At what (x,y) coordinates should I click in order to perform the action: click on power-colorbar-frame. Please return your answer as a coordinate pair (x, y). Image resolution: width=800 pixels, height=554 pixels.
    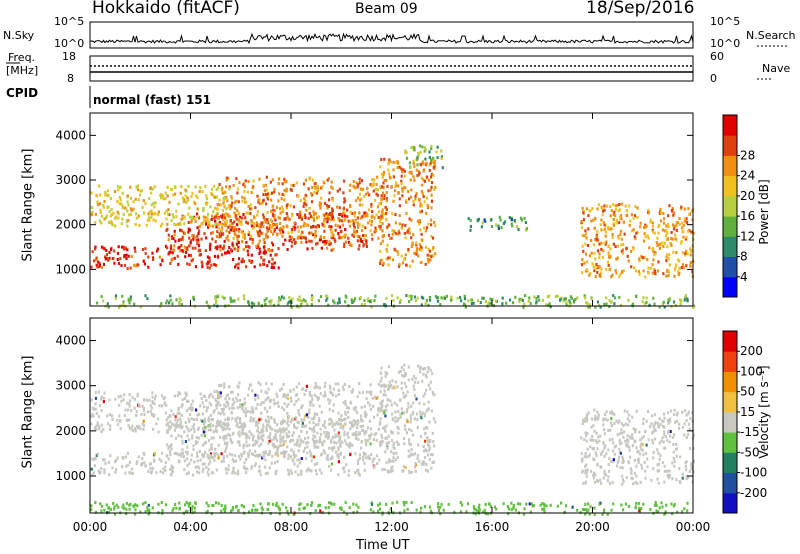
    Looking at the image, I should click on (730, 206).